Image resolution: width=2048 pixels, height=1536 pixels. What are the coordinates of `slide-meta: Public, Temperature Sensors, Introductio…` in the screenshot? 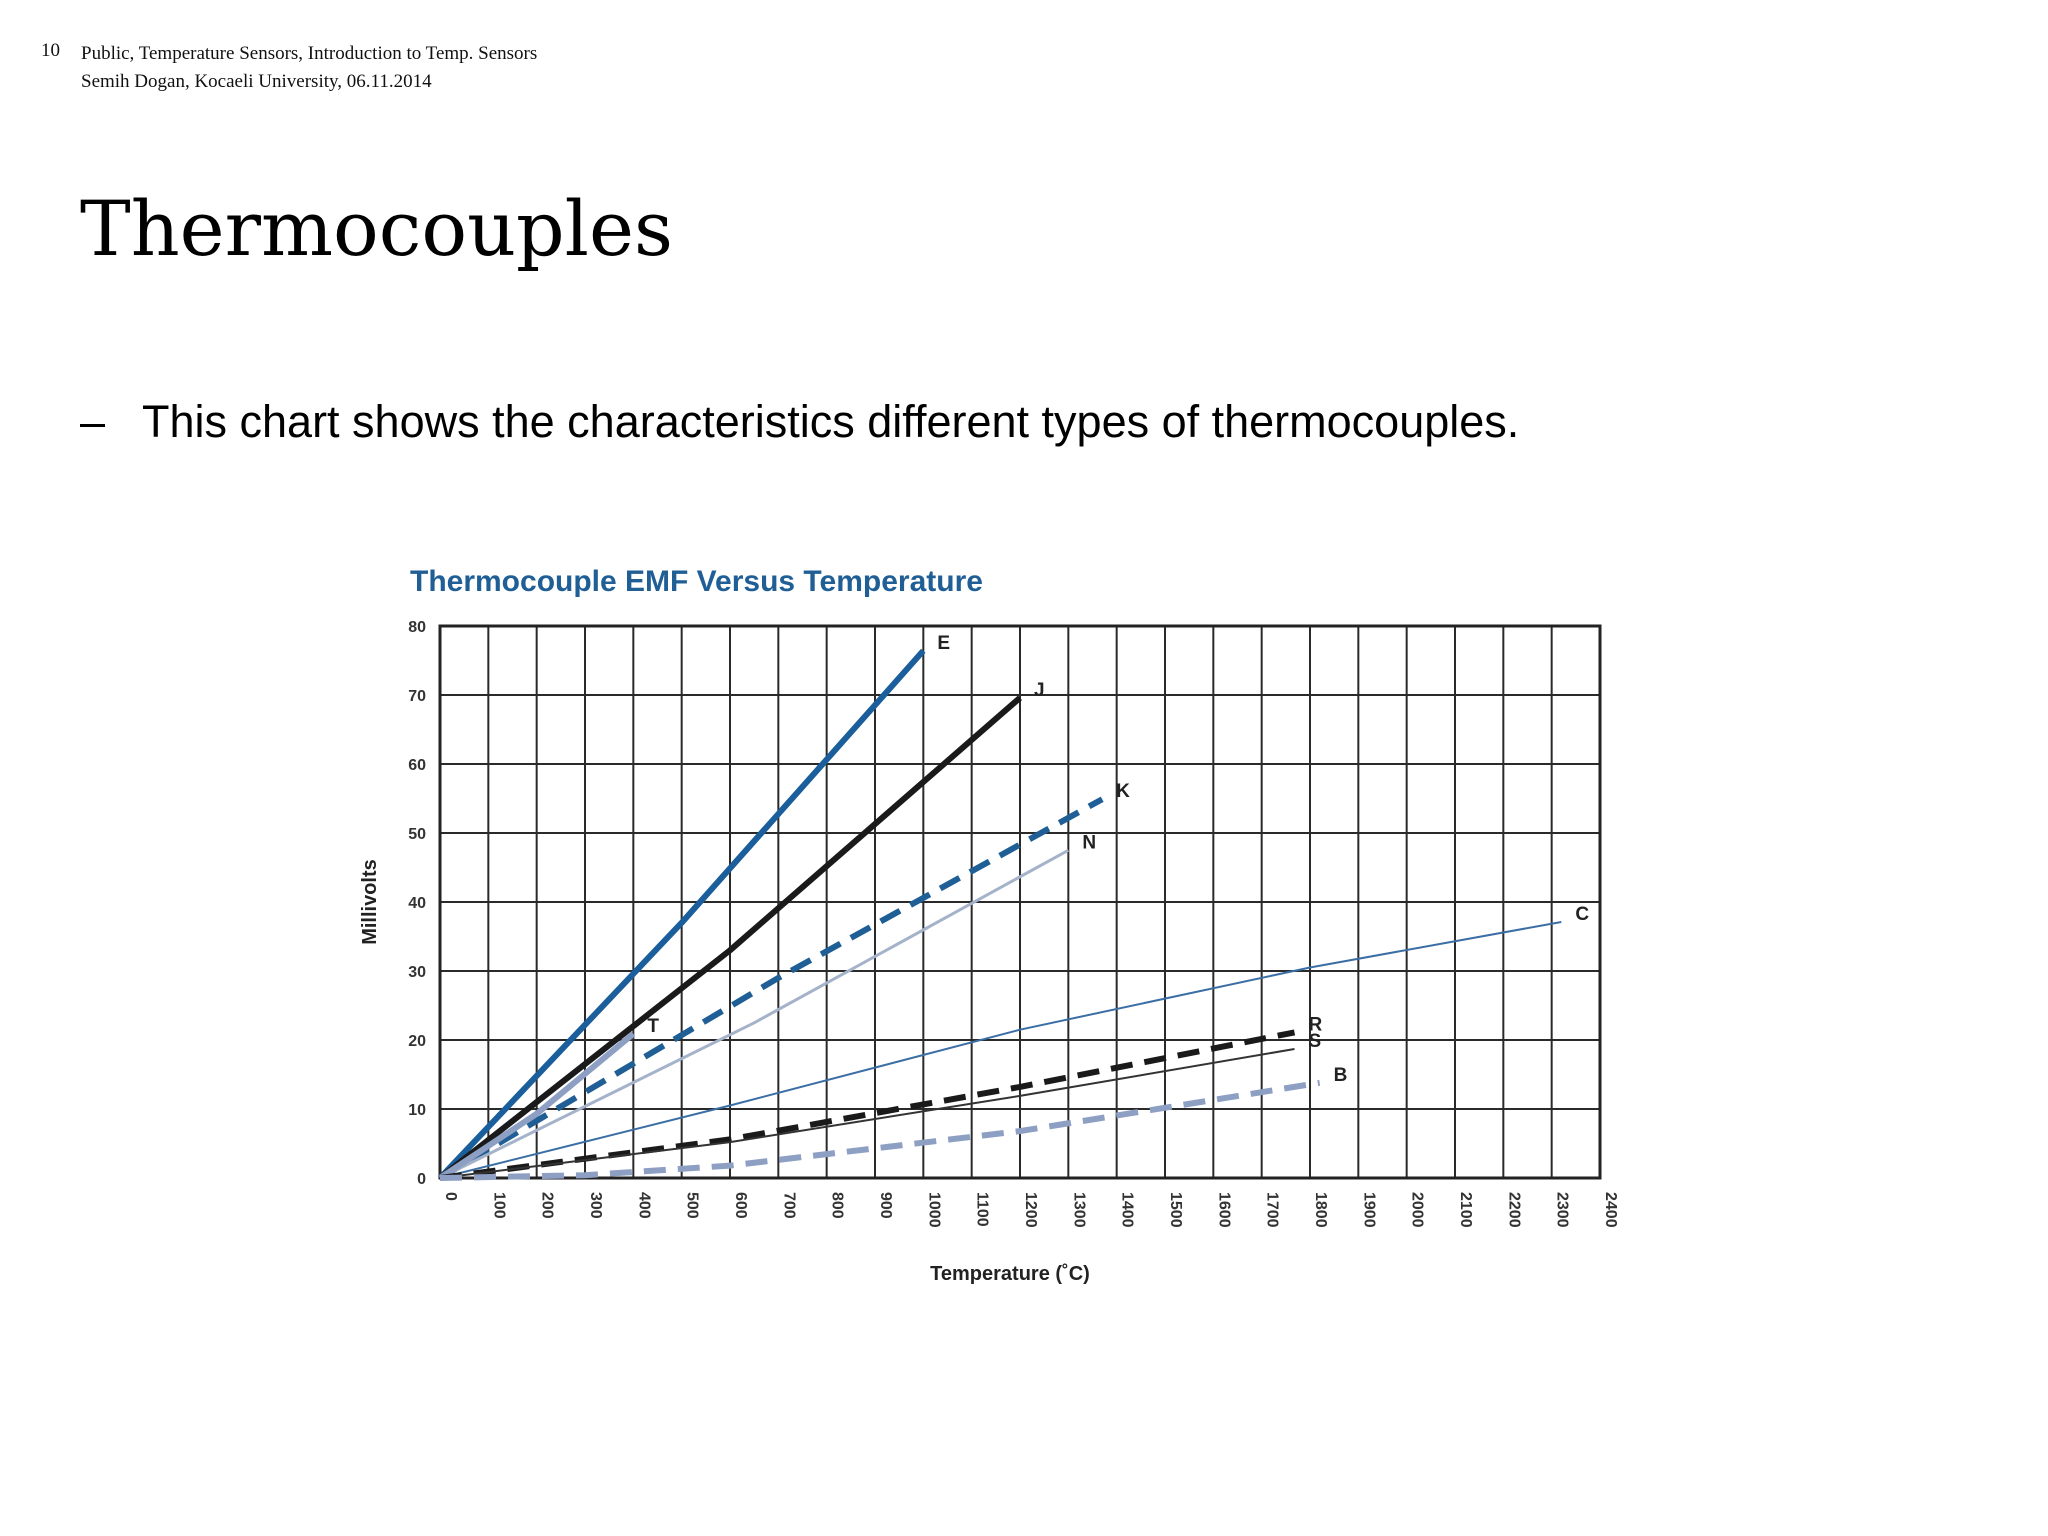 It's located at (309, 68).